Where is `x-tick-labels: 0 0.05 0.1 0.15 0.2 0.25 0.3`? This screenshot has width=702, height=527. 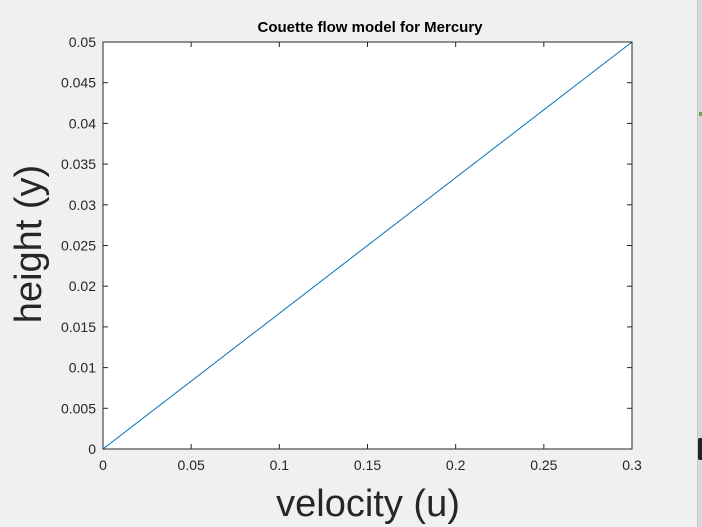
x-tick-labels: 0 0.05 0.1 0.15 0.2 0.25 0.3 is located at coordinates (370, 465).